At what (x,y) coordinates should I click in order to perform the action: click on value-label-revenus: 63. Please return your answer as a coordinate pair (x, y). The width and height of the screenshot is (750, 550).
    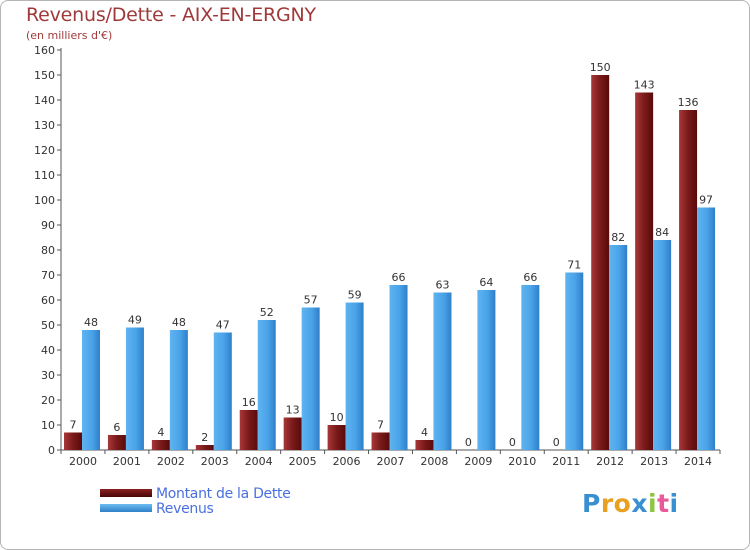
    Looking at the image, I should click on (442, 285).